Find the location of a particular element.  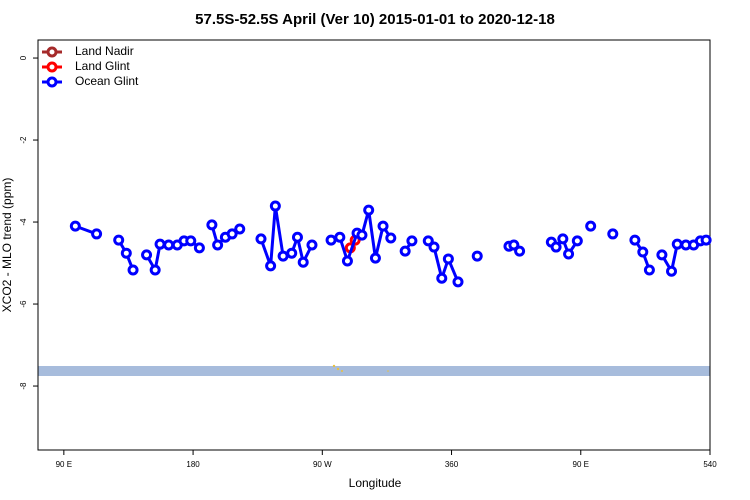

legend-label: Land Glint is located at coordinates (102, 66).